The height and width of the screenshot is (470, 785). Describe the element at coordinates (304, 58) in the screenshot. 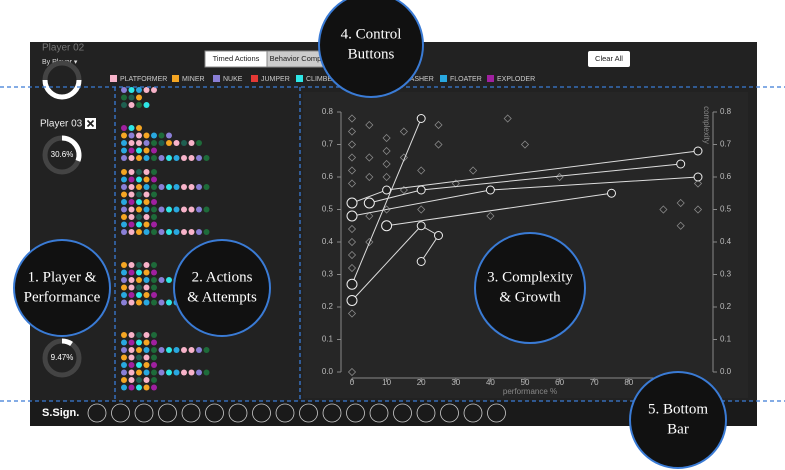

I see `tab-label: Behavior Complexity` at that location.